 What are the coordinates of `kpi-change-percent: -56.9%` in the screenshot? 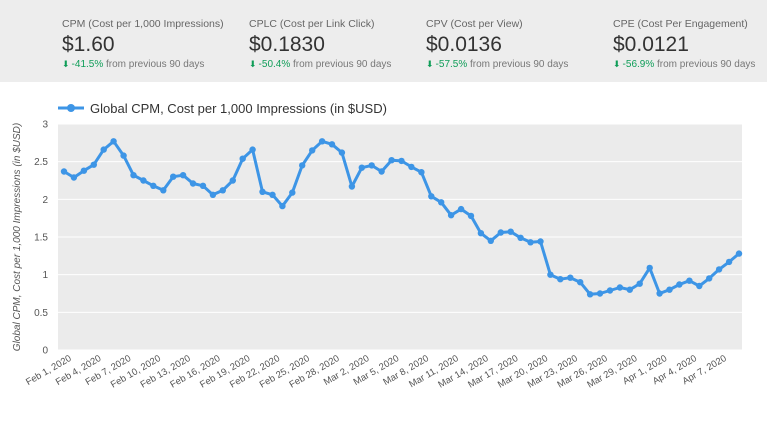 It's located at (638, 64).